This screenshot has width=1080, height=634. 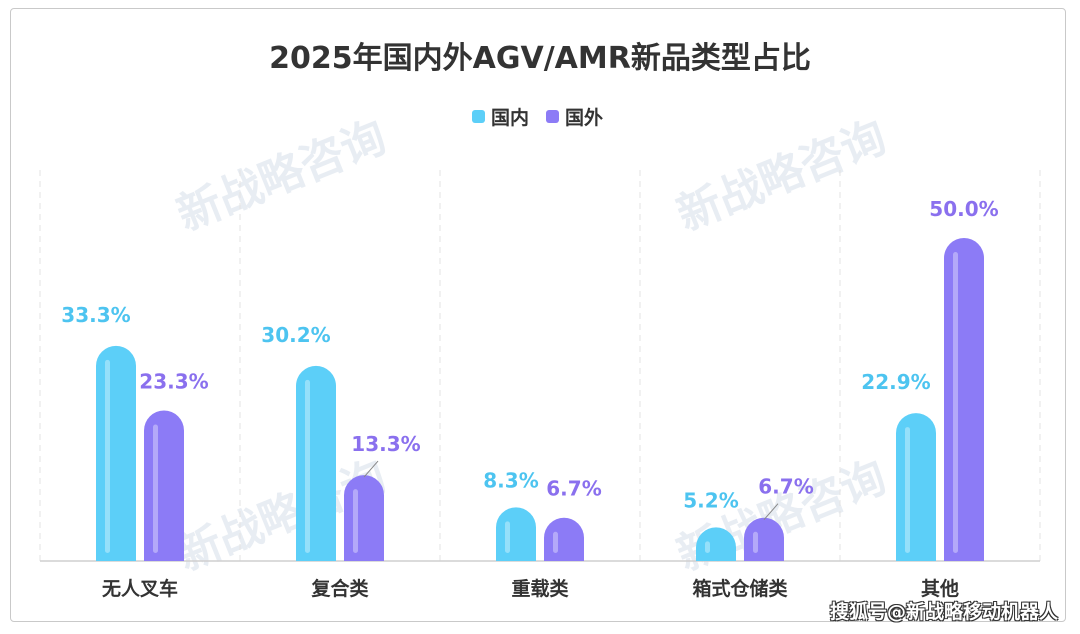 What do you see at coordinates (95, 315) in the screenshot?
I see `data-label: 33.3%` at bounding box center [95, 315].